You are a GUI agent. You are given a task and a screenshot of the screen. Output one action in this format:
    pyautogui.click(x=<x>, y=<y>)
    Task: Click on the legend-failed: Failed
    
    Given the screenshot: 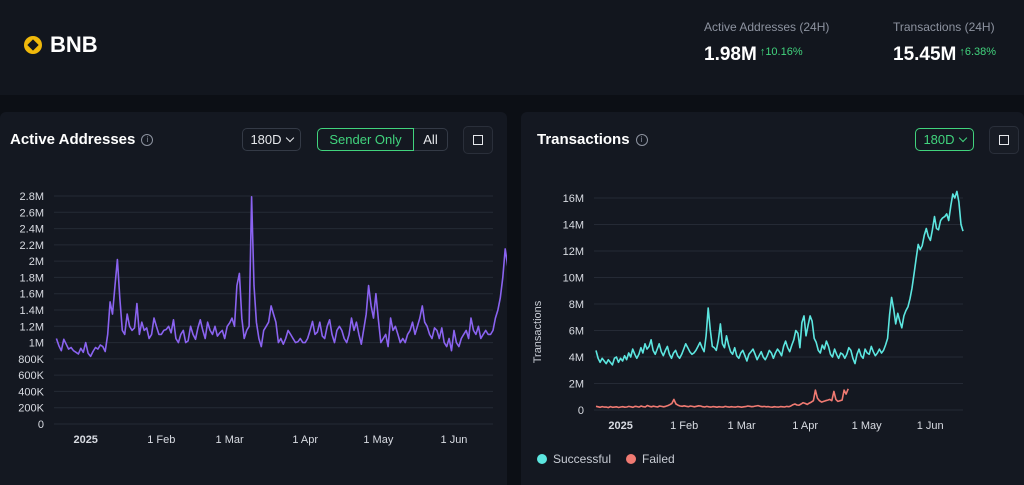 What is the action you would take?
    pyautogui.click(x=650, y=459)
    